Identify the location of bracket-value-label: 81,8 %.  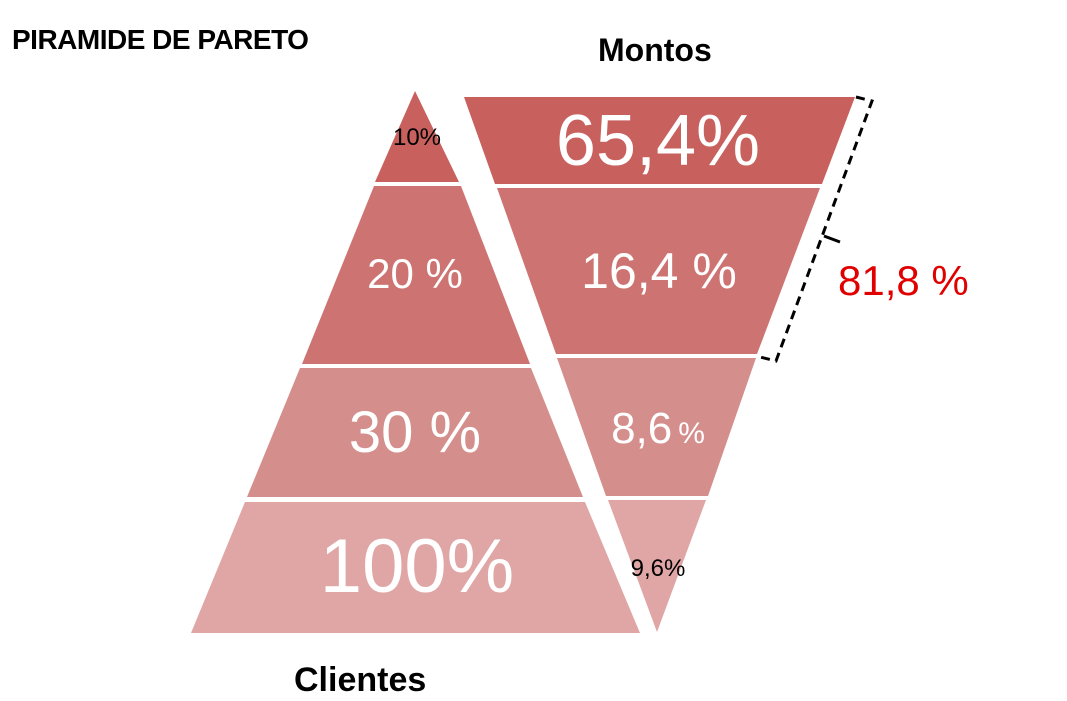
(903, 280).